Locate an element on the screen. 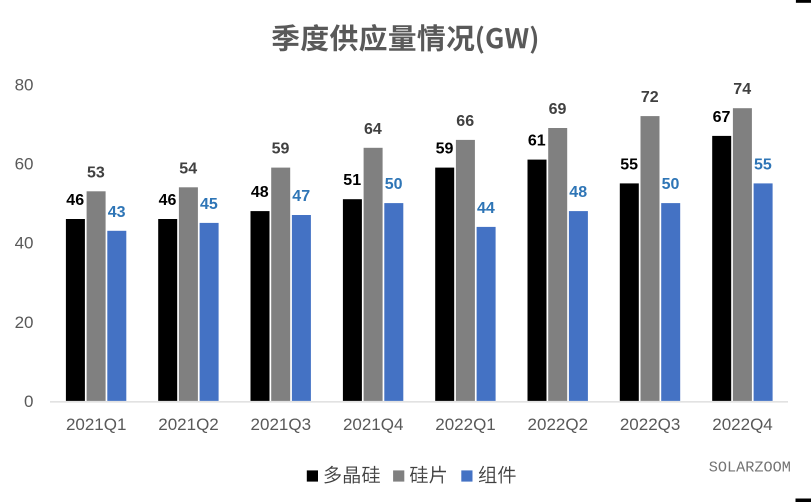 The height and width of the screenshot is (502, 811). svg-text: 61 is located at coordinates (537, 141).